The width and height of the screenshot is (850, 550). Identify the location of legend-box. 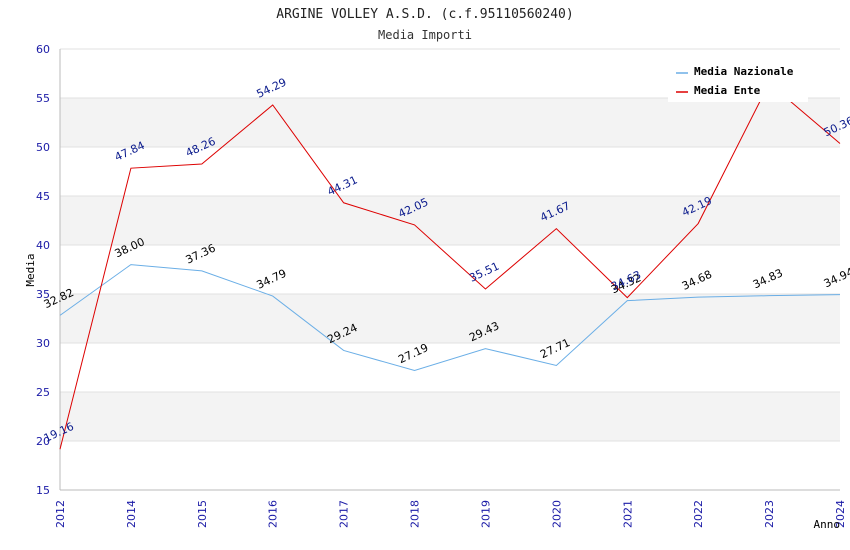
(738, 79).